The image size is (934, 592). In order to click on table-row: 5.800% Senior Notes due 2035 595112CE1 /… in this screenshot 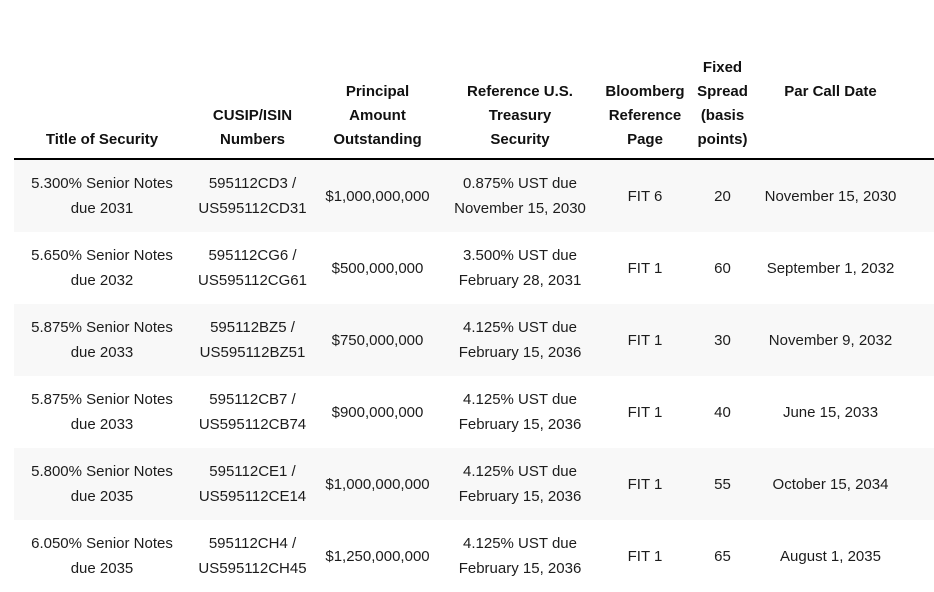, I will do `click(474, 484)`.